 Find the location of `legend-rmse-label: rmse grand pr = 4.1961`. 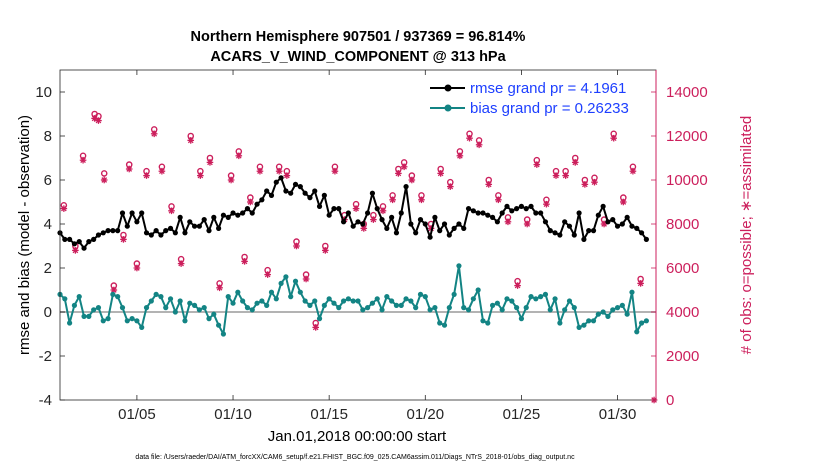

legend-rmse-label: rmse grand pr = 4.1961 is located at coordinates (548, 88).